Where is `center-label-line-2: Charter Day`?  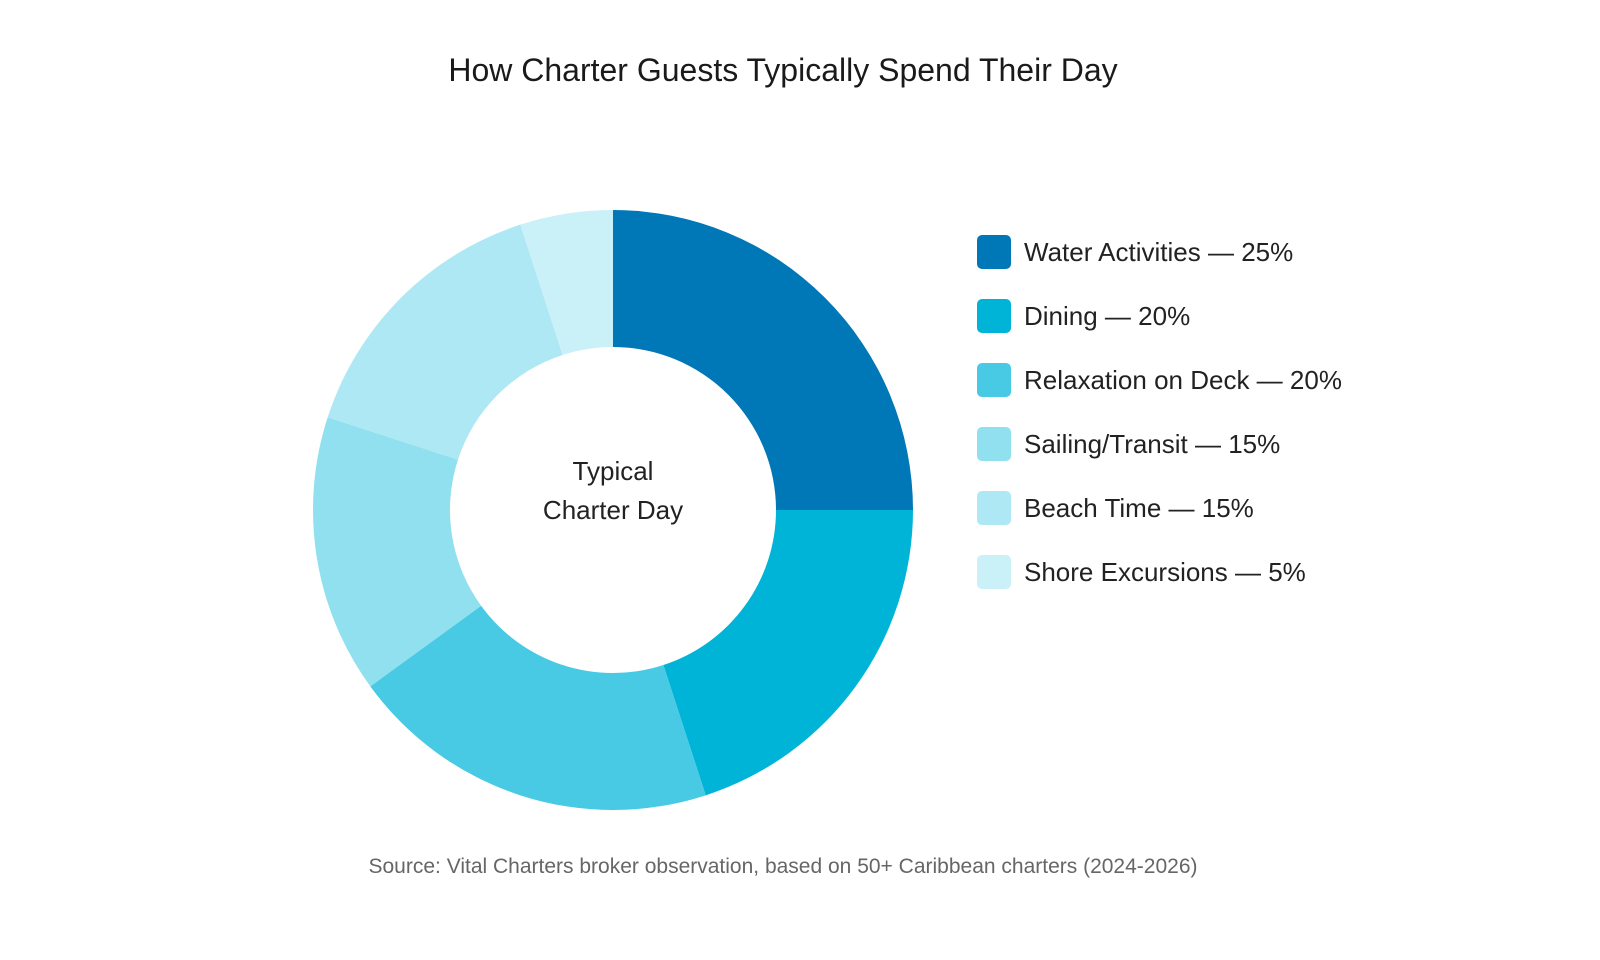 center-label-line-2: Charter Day is located at coordinates (613, 510).